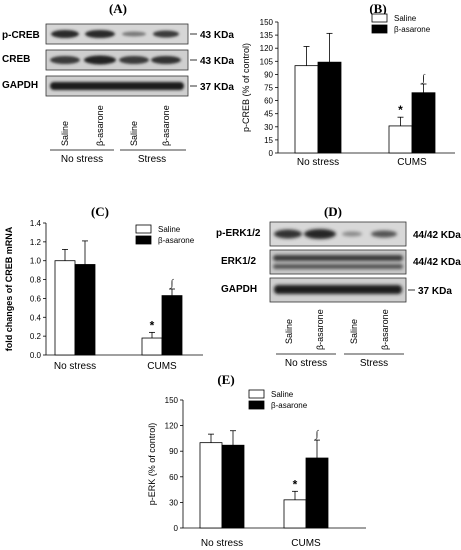 This screenshot has width=461, height=550. What do you see at coordinates (36, 261) in the screenshot?
I see `chart-c-ytick-label: 1.0` at bounding box center [36, 261].